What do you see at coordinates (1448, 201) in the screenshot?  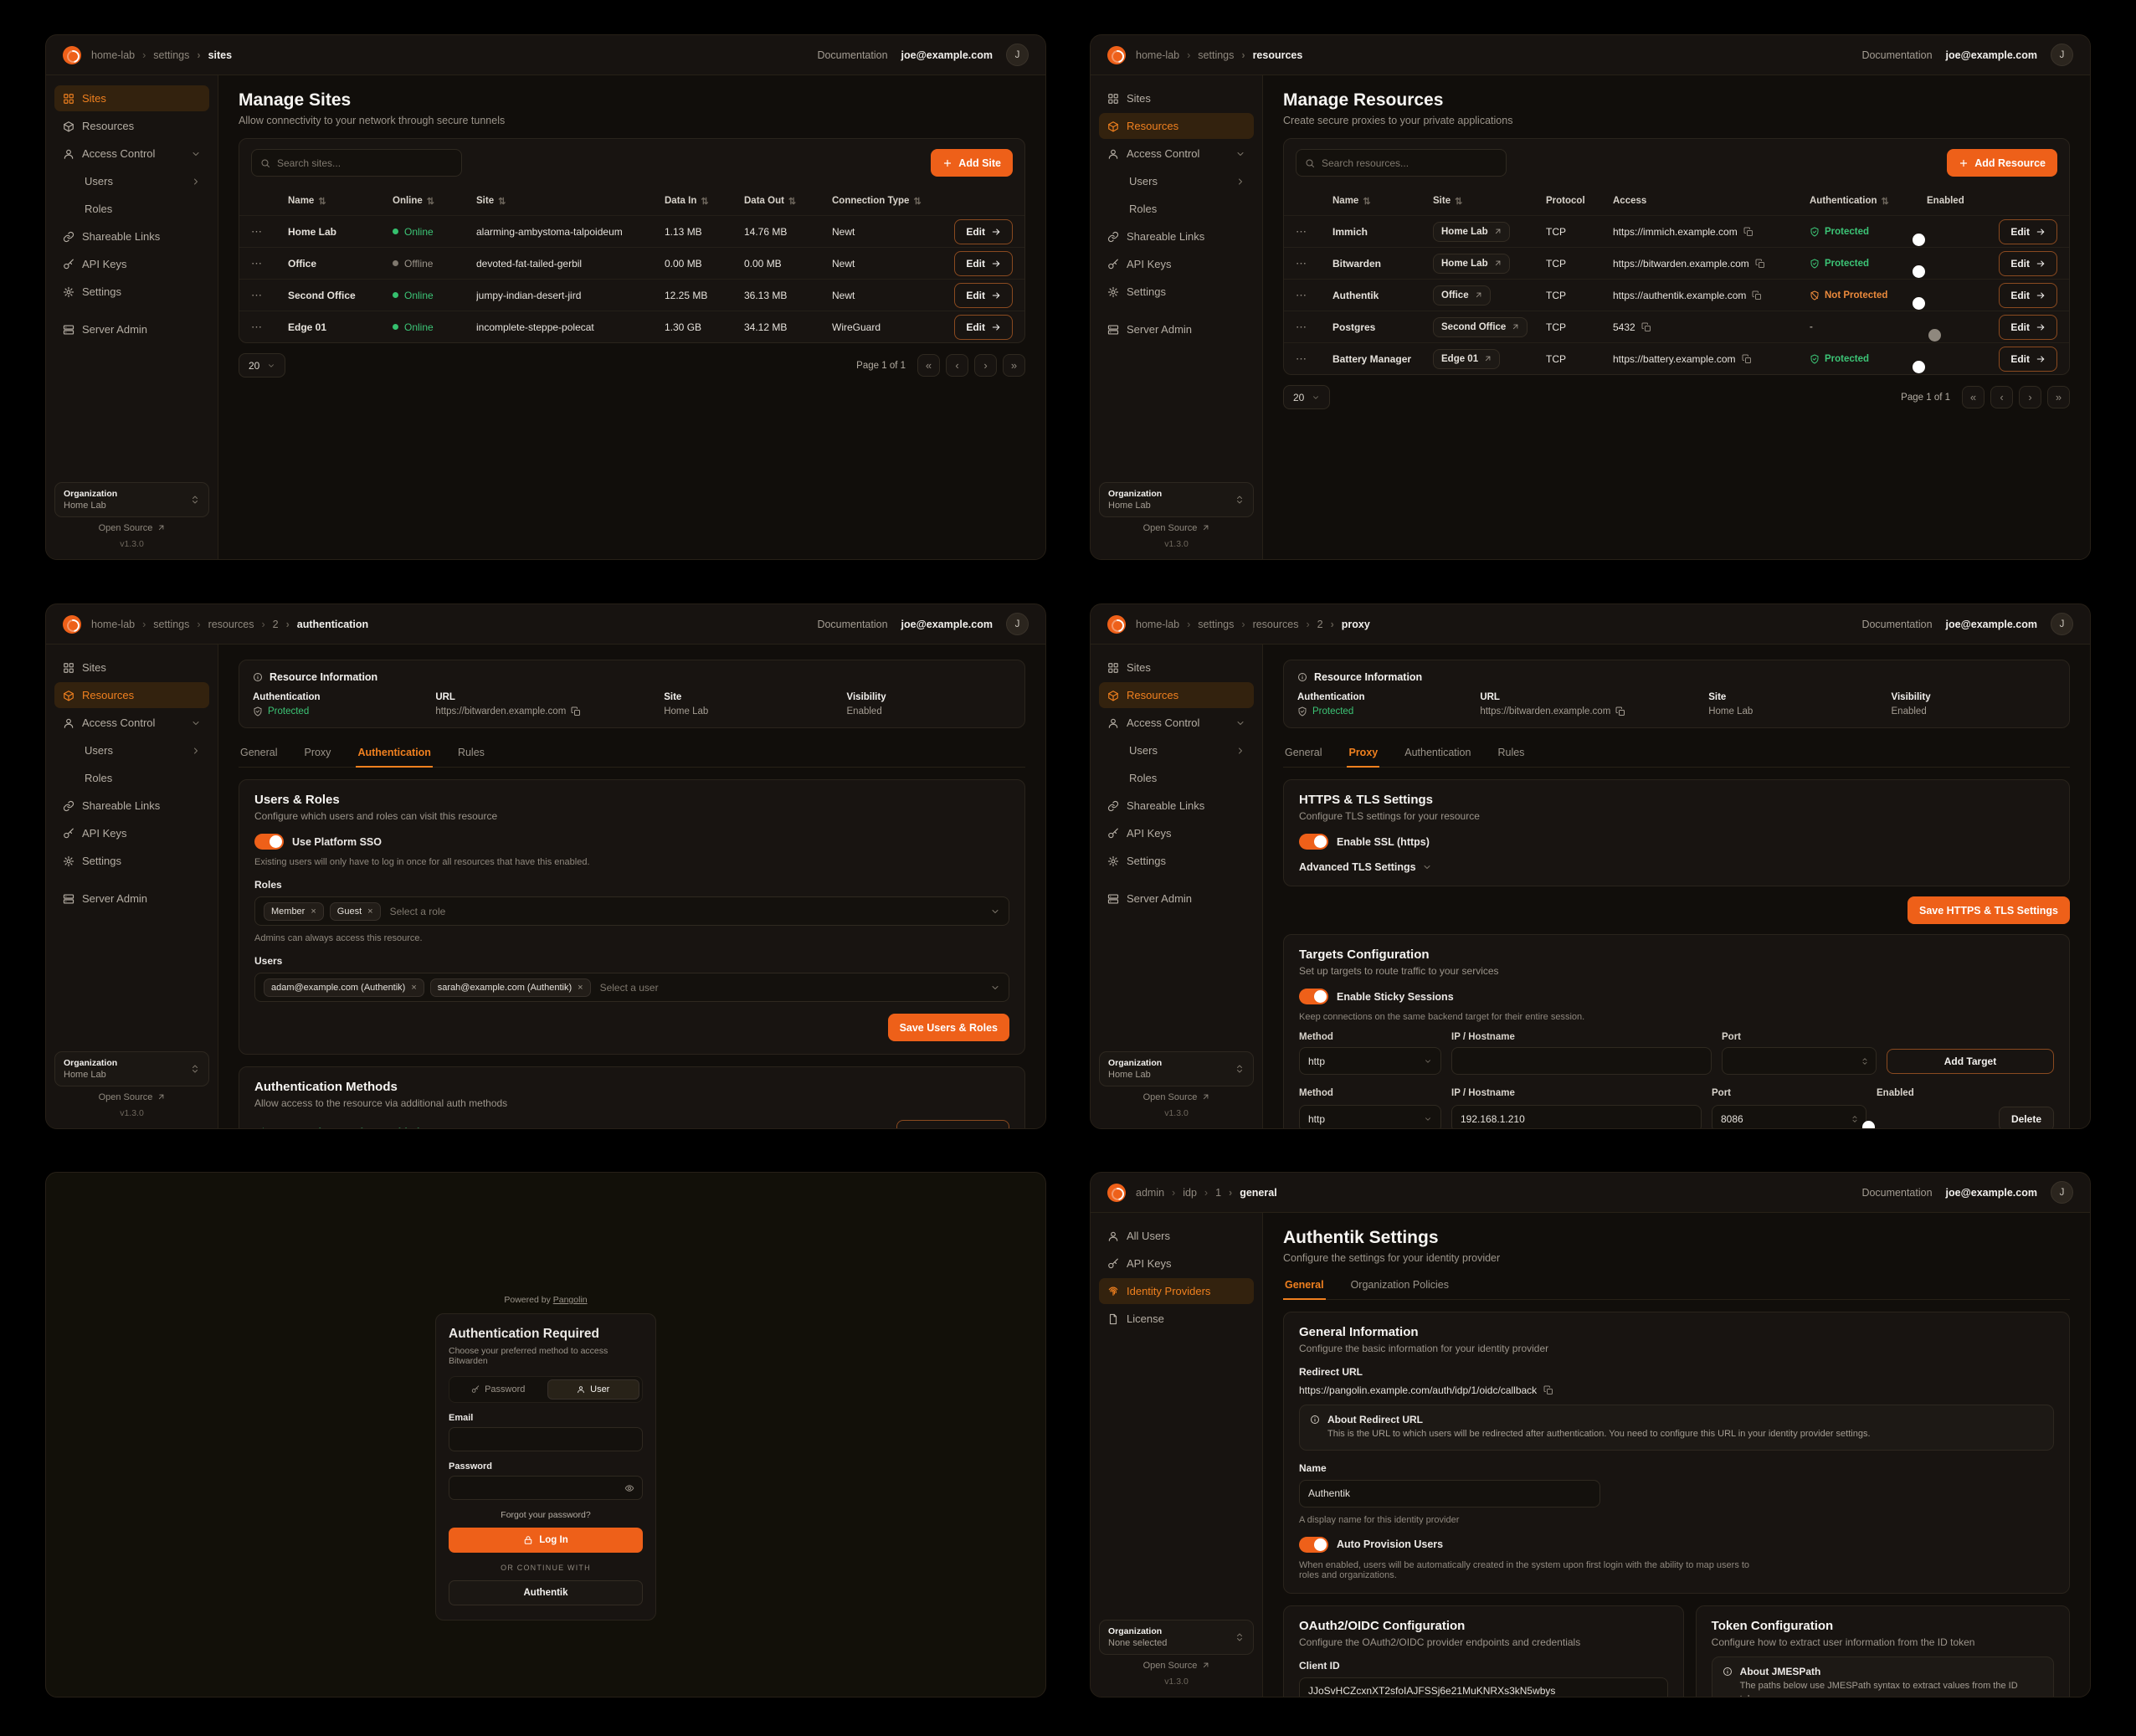 I see `column-header: Site ⇅` at bounding box center [1448, 201].